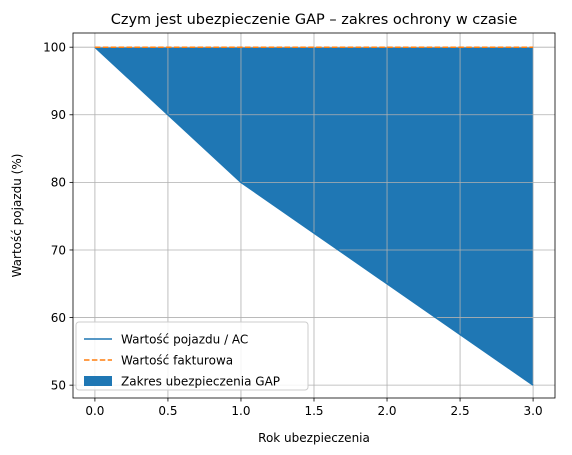  Describe the element at coordinates (184, 339) in the screenshot. I see `legend-label: Wartość pojazdu / AC` at that location.